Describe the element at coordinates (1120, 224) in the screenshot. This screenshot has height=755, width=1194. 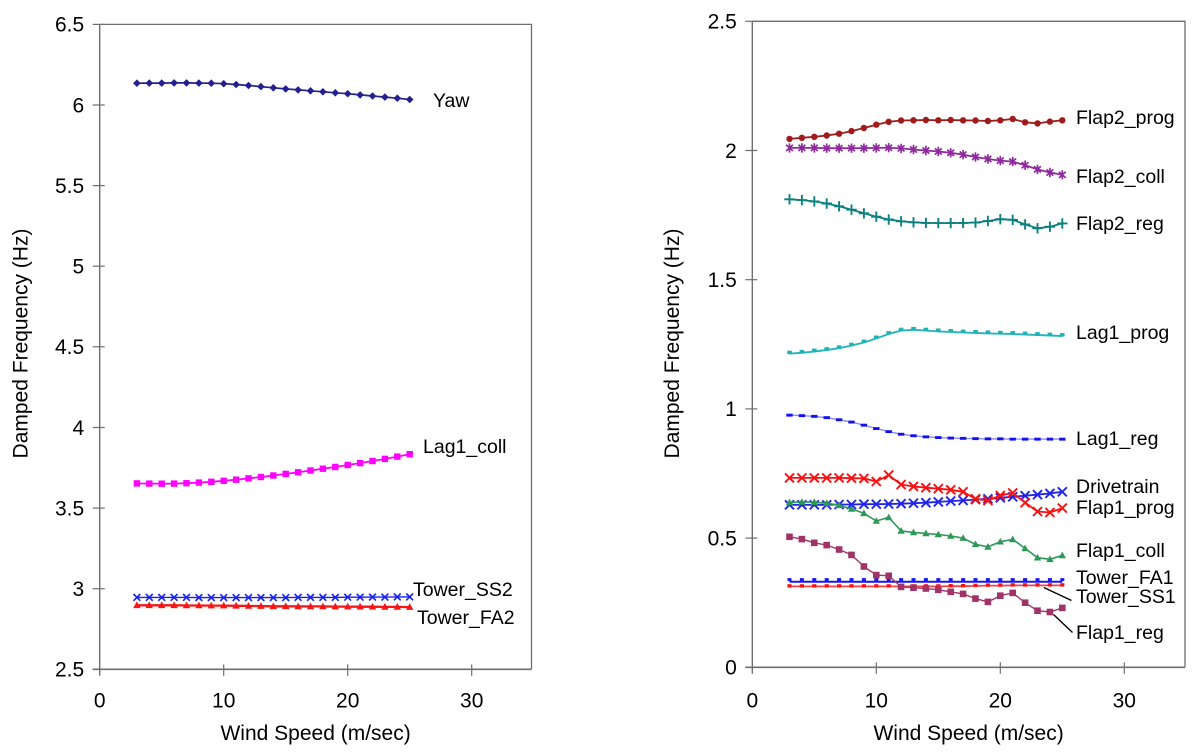
I see `svg-text: Flap2_reg` at that location.